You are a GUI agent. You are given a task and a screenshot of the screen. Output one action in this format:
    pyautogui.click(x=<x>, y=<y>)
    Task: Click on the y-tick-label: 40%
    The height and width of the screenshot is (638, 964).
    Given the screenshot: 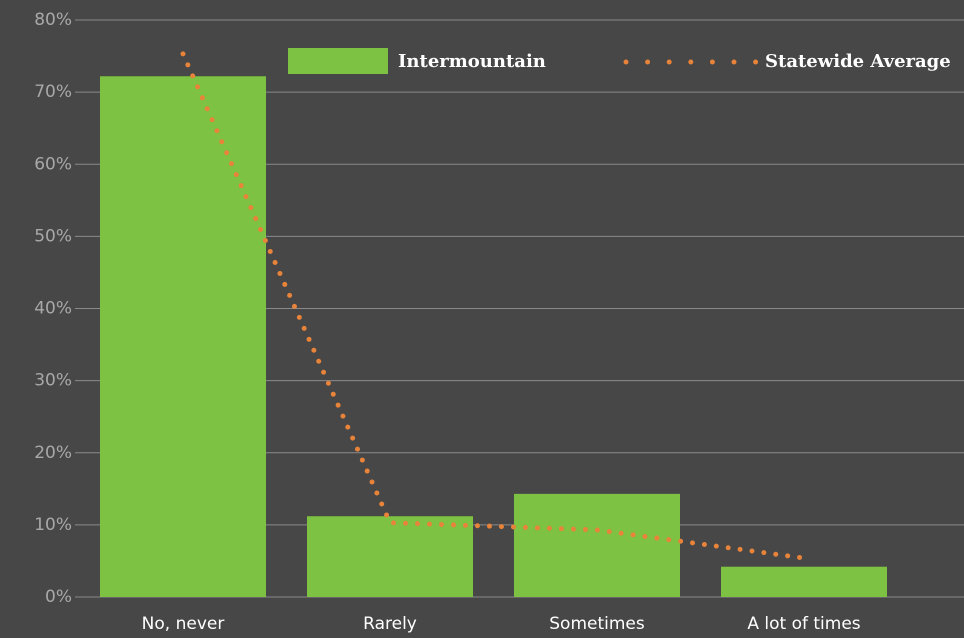 What is the action you would take?
    pyautogui.click(x=53, y=309)
    